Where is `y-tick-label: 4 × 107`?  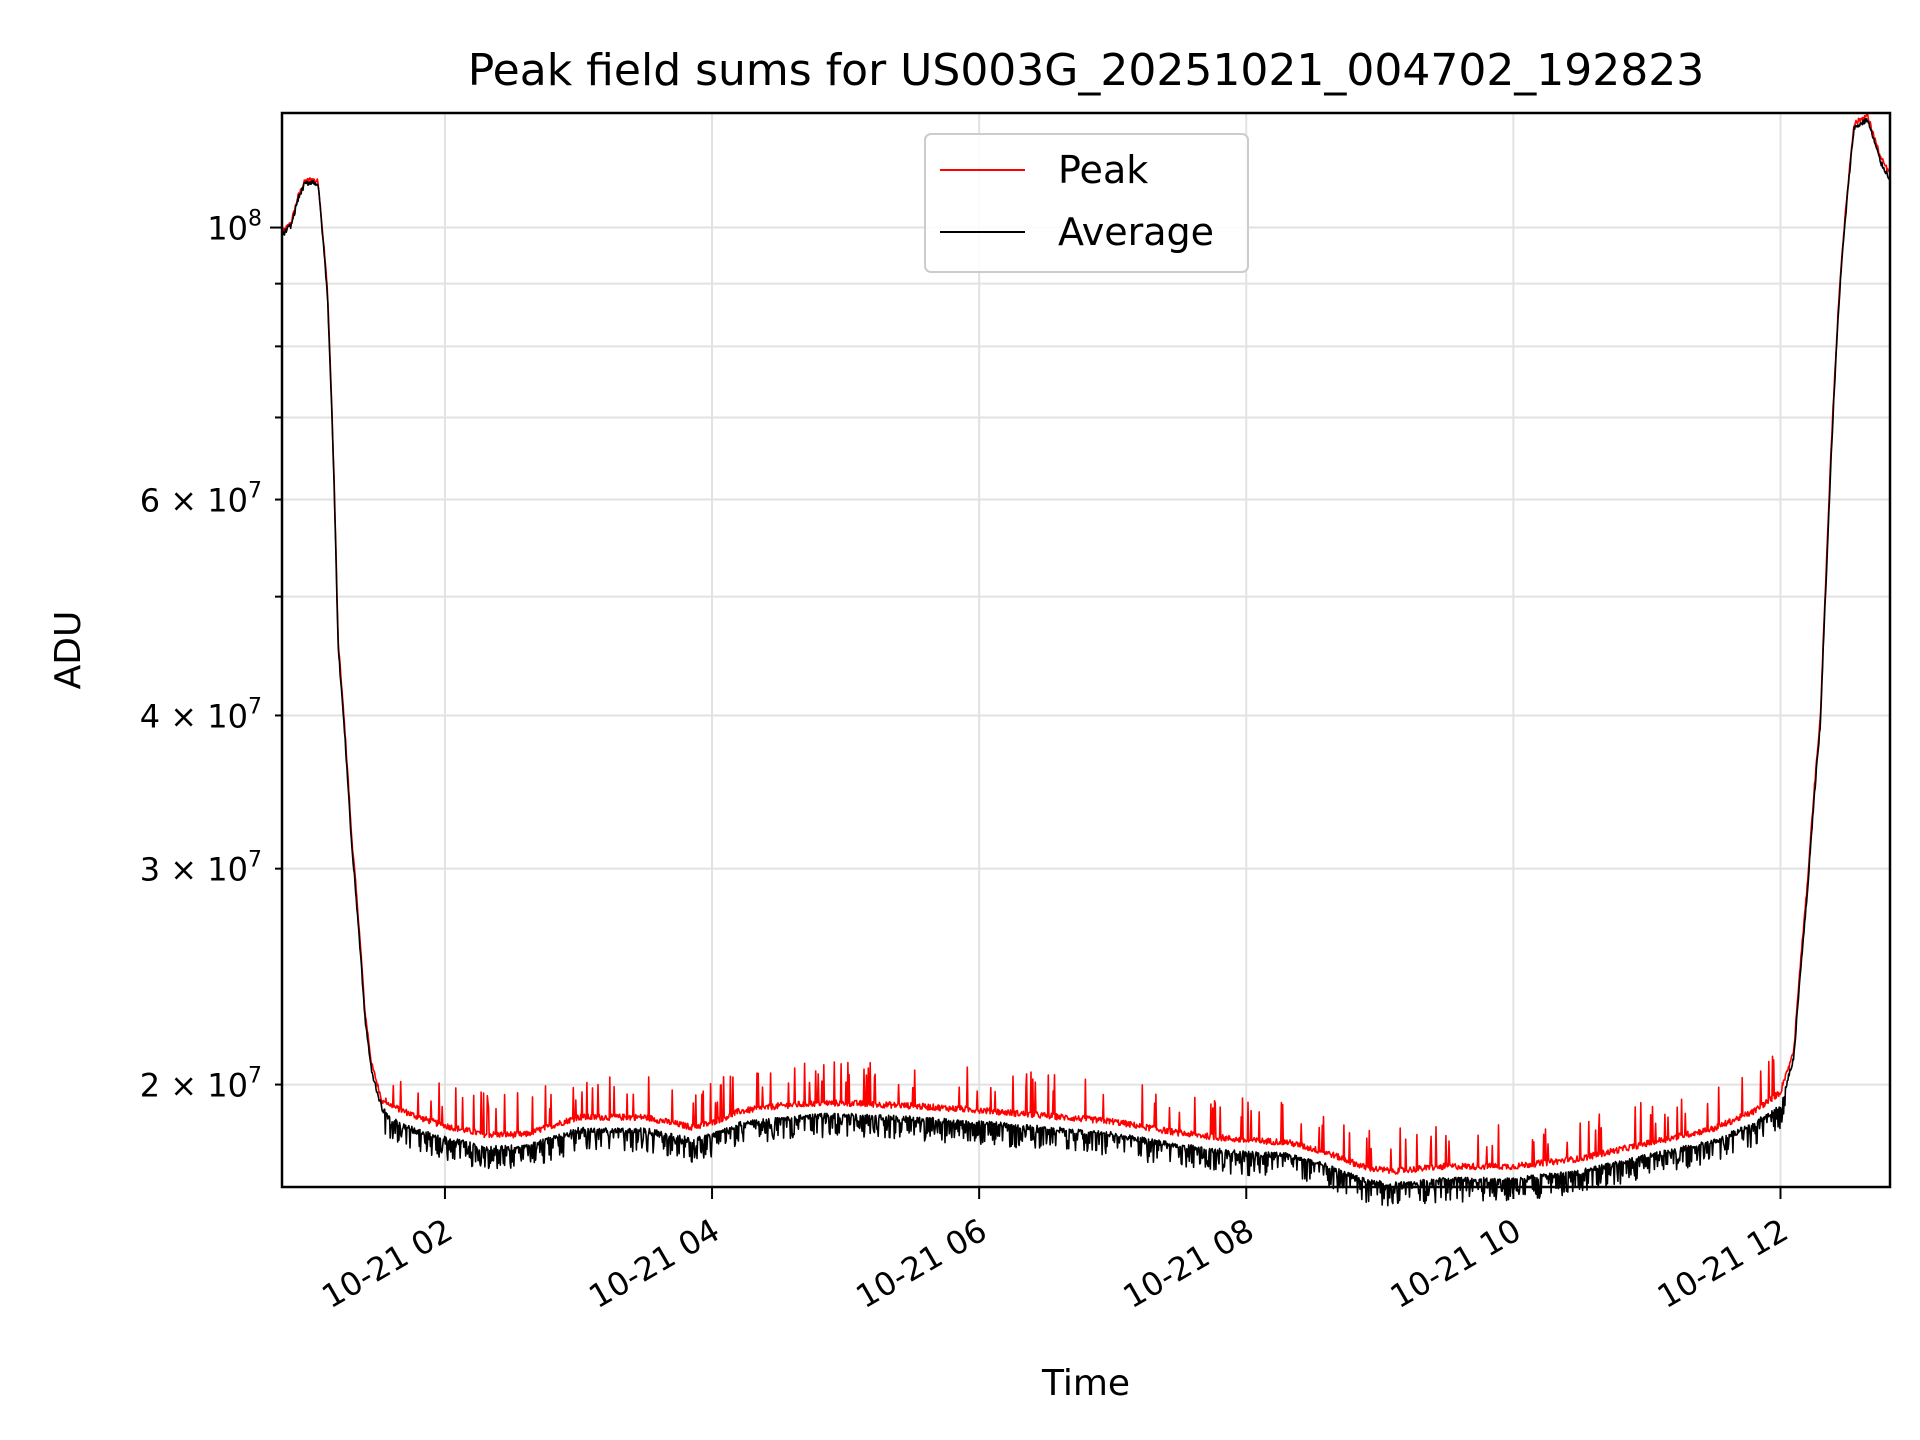
y-tick-label: 4 × 107 is located at coordinates (201, 714).